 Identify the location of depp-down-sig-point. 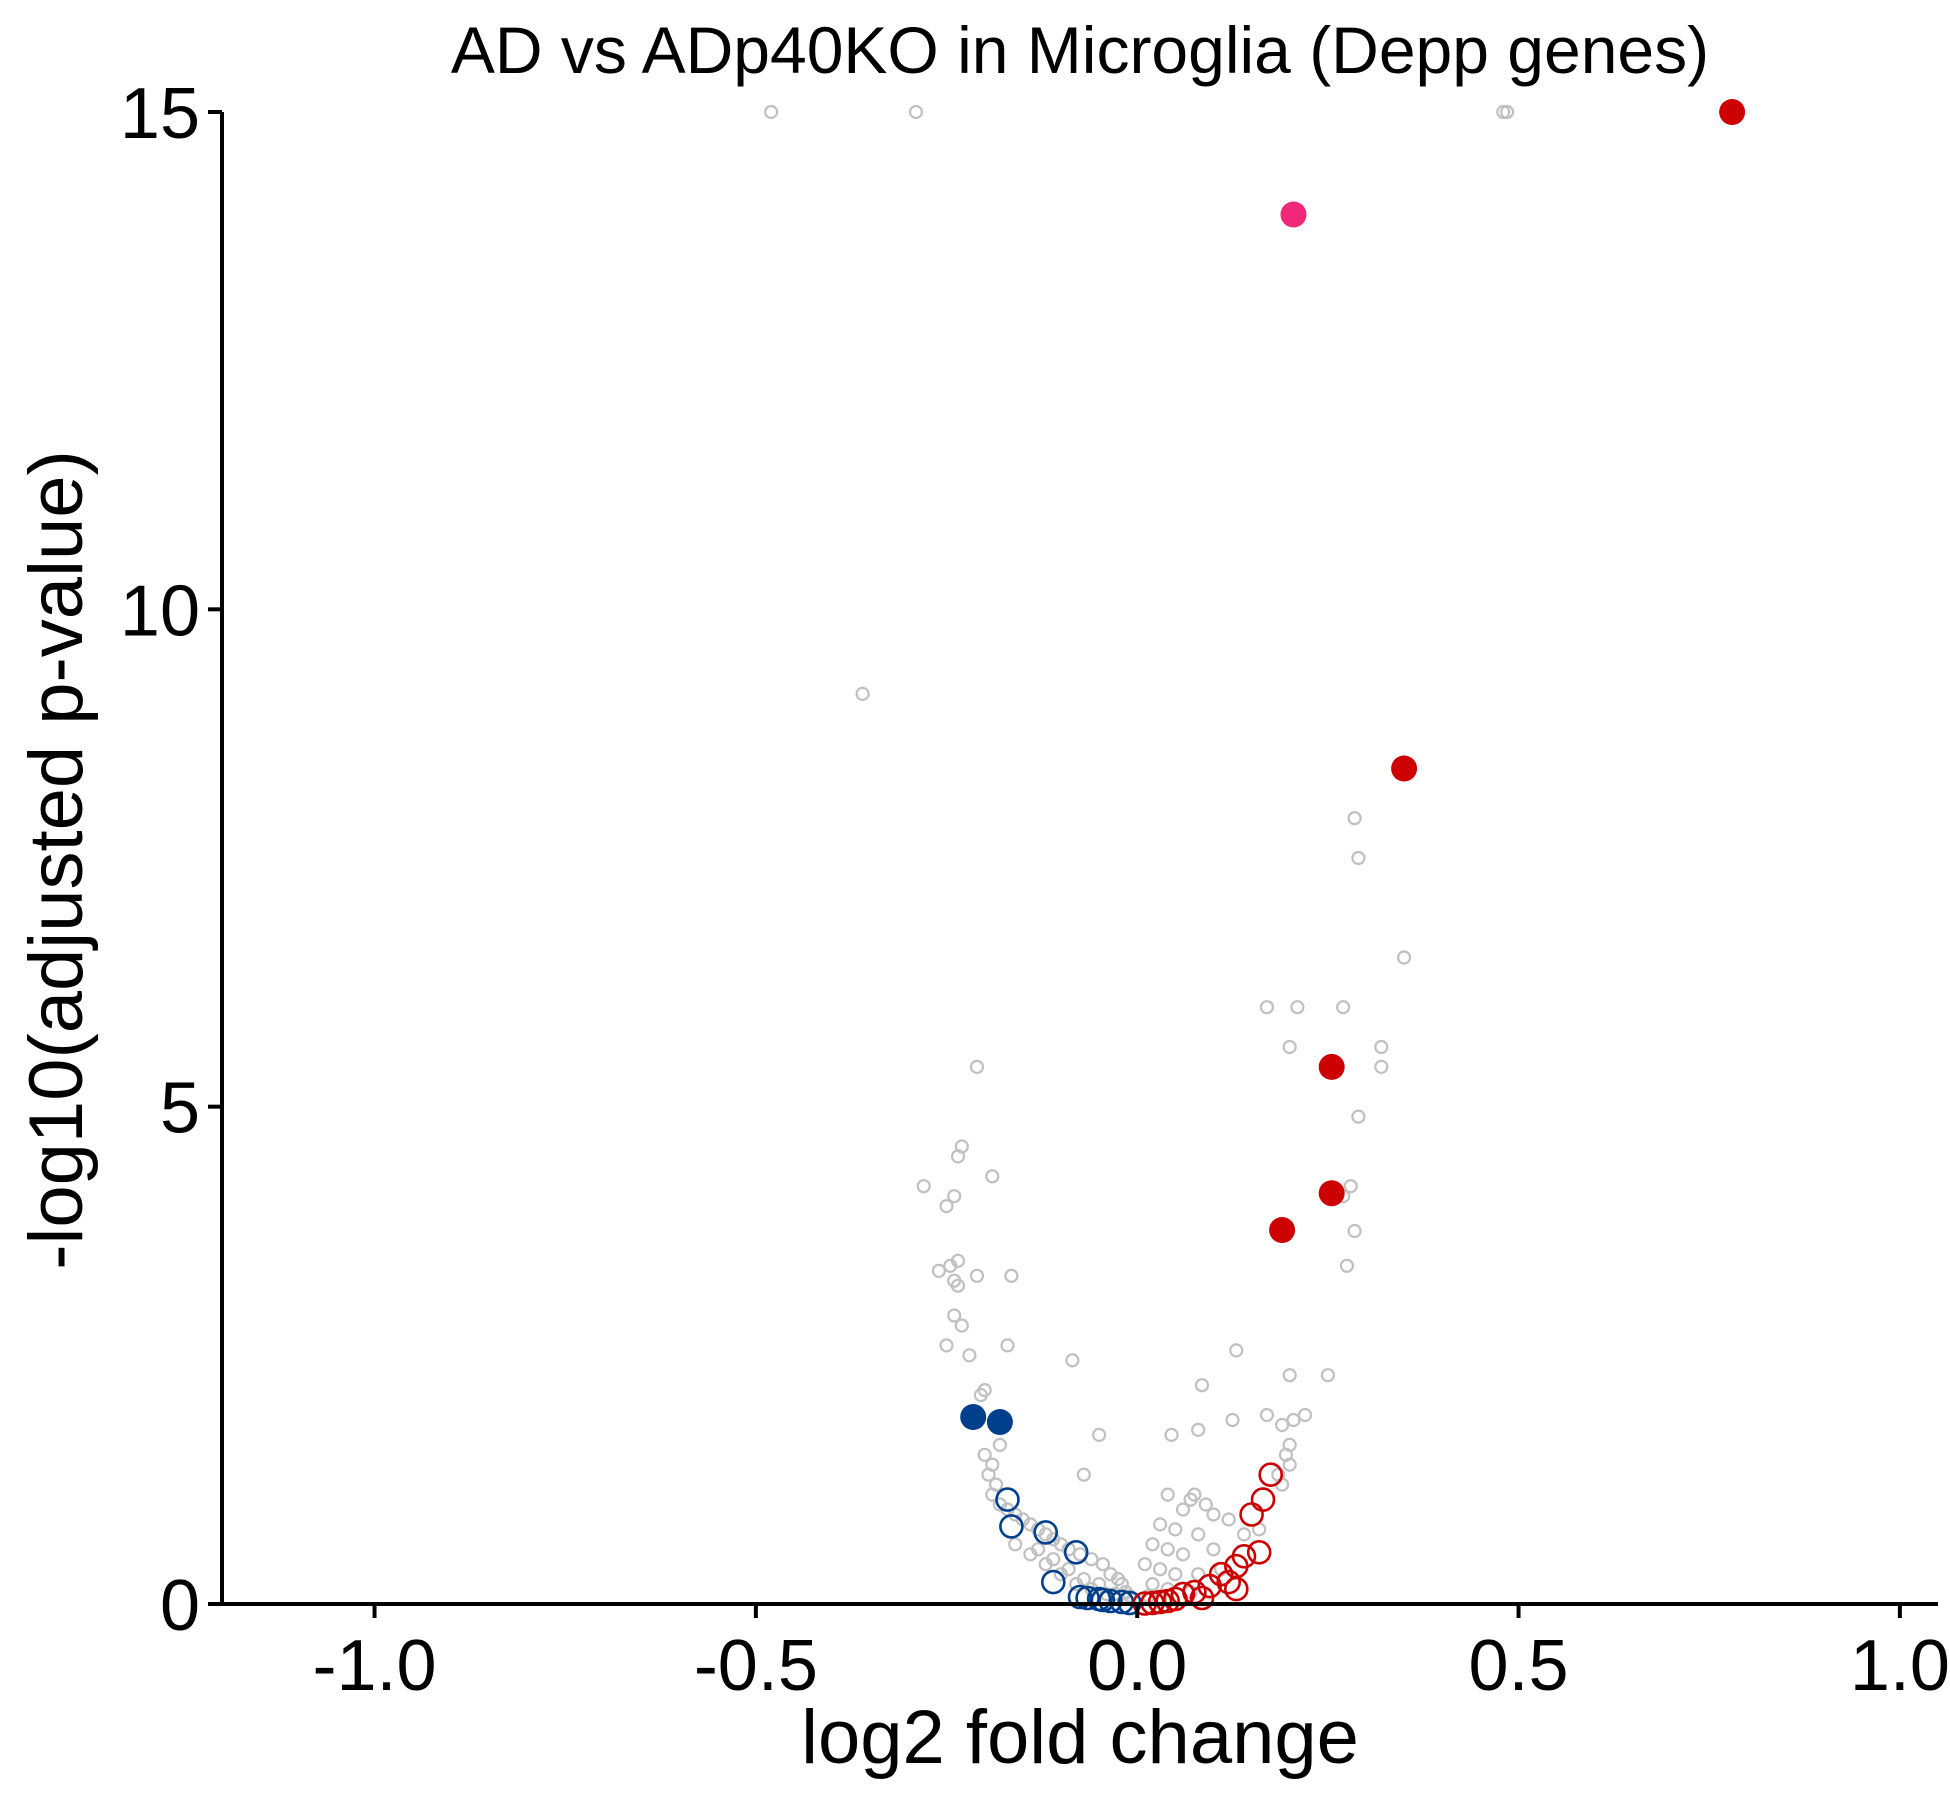
(973, 1417).